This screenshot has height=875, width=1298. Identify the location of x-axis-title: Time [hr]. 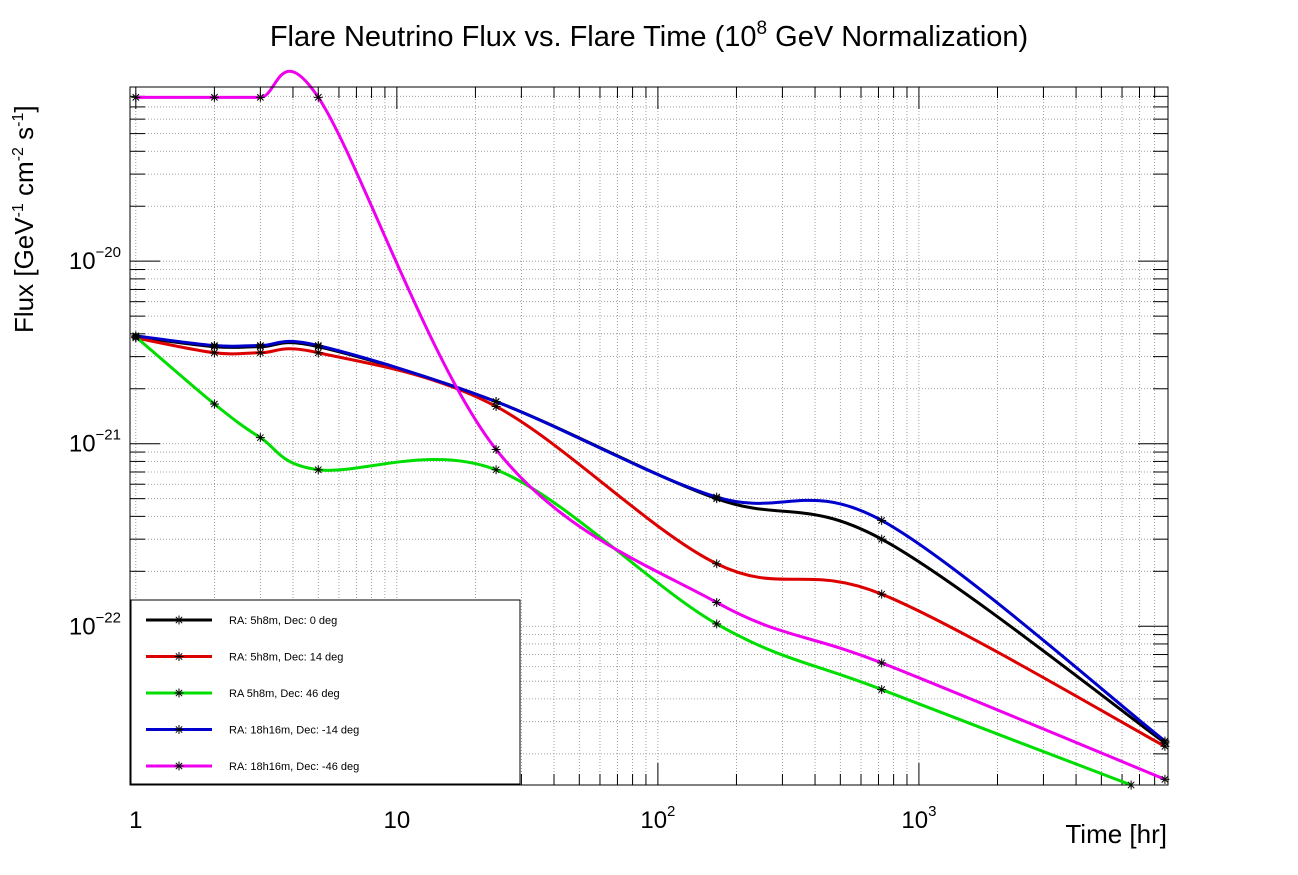
(1116, 834).